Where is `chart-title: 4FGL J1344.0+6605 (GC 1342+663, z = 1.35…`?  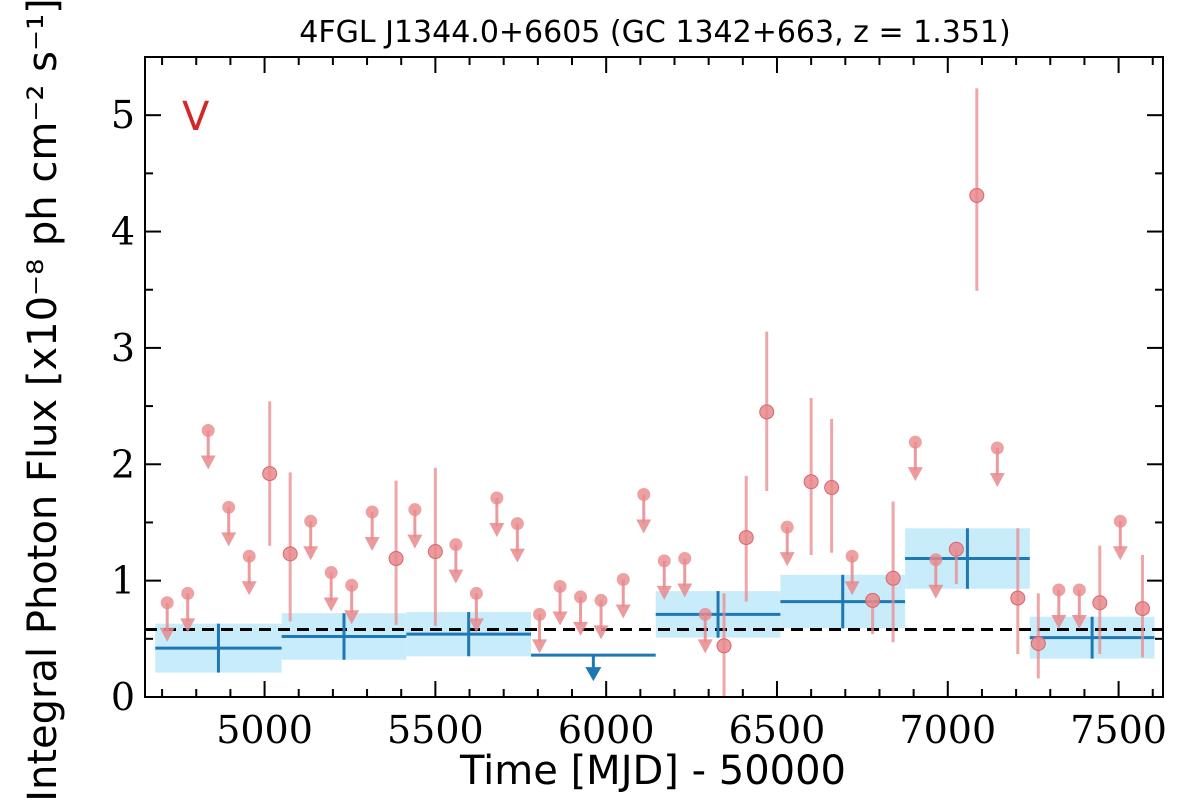
chart-title: 4FGL J1344.0+6605 (GC 1342+663, z = 1.35… is located at coordinates (654, 32).